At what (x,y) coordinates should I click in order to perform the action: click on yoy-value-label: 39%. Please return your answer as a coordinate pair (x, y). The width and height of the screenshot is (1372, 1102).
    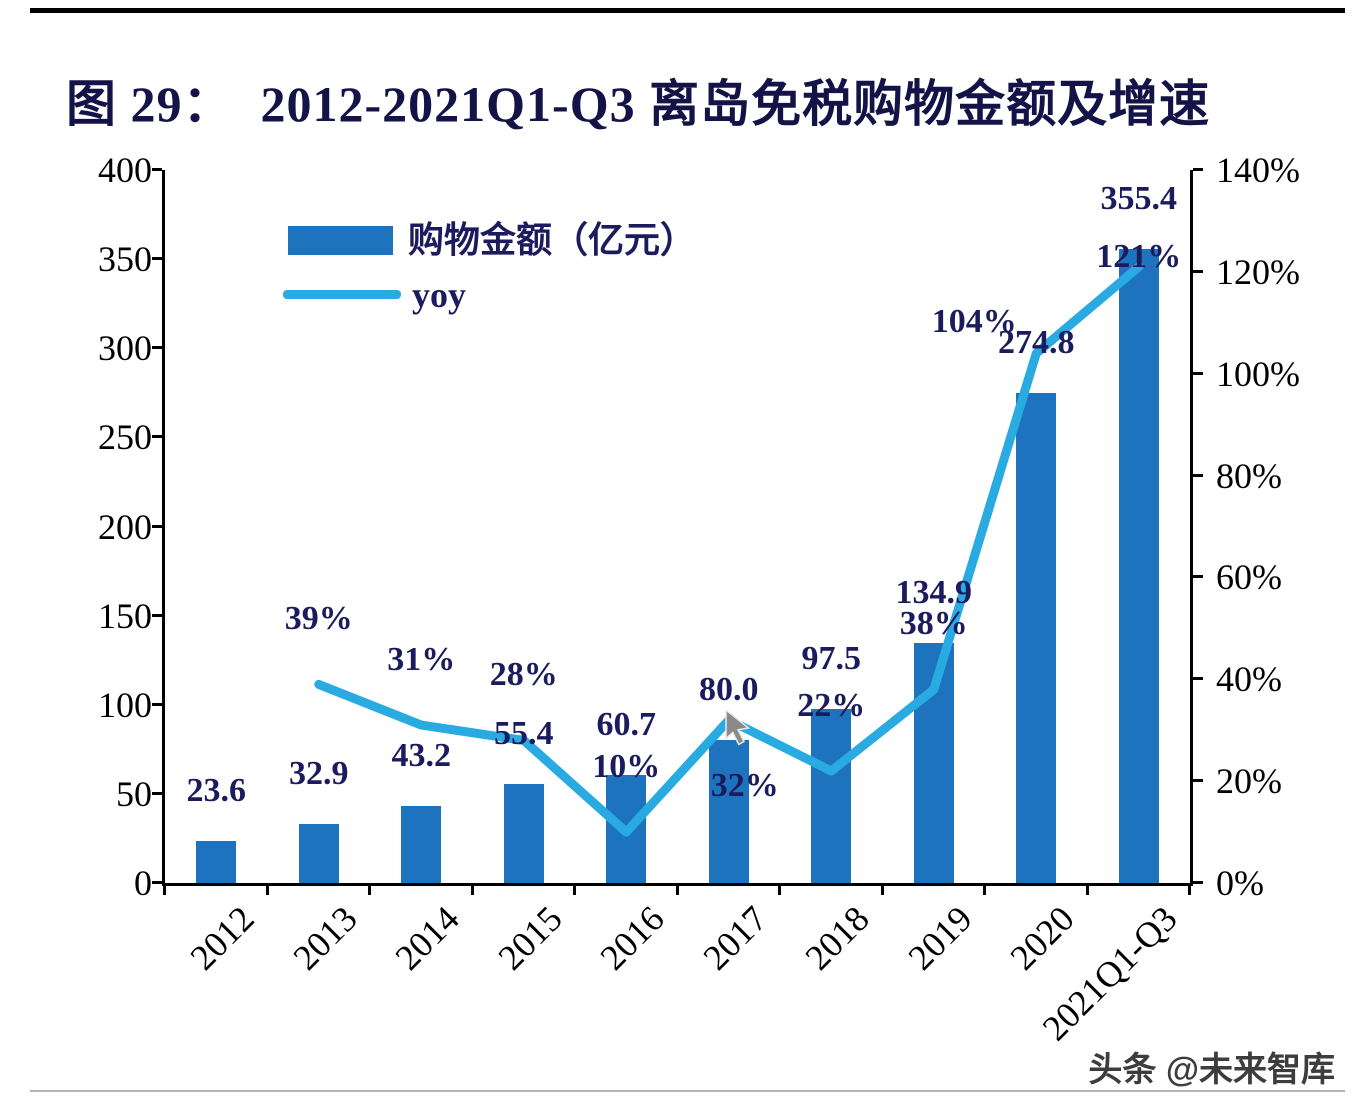
    Looking at the image, I should click on (318, 619).